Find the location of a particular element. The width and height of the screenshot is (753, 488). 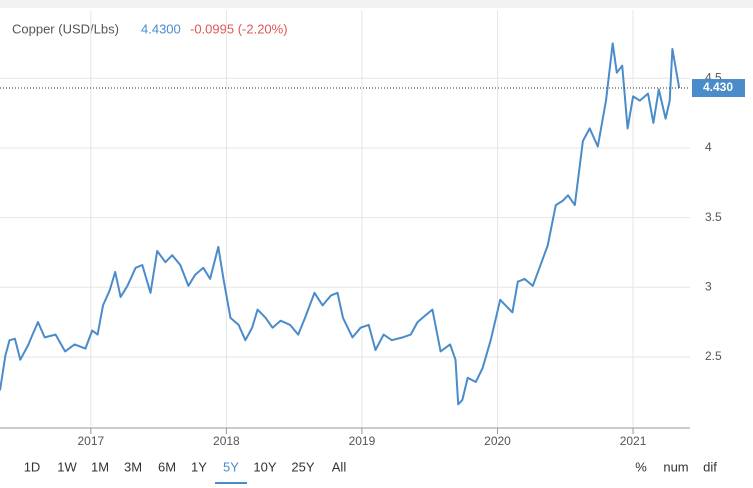

range-button: 25Y is located at coordinates (302, 466).